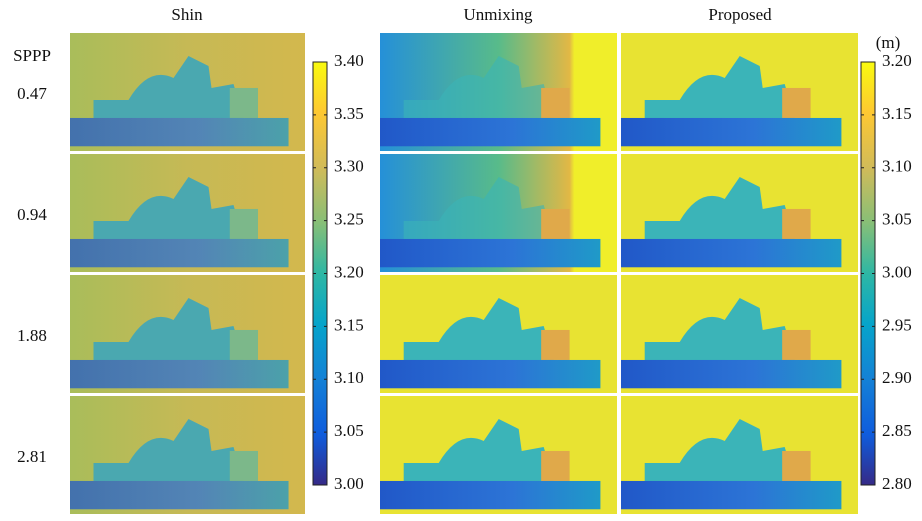 The image size is (922, 521). I want to click on tick-label: 2.80, so click(897, 483).